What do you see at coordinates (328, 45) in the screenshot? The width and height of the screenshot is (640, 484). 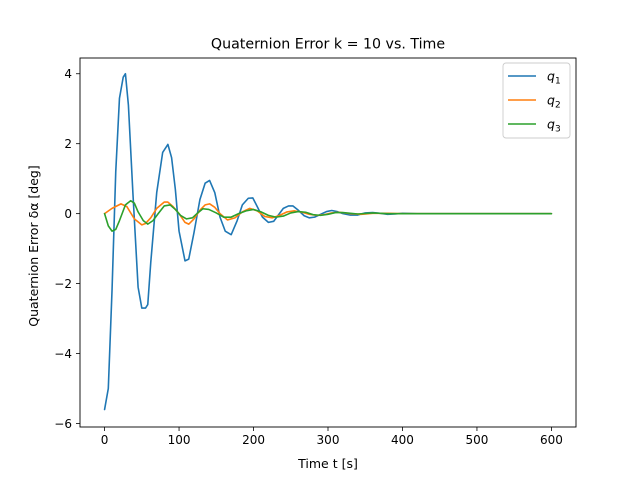 I see `chart-title: Quaternion Error k = 10 vs. Time` at bounding box center [328, 45].